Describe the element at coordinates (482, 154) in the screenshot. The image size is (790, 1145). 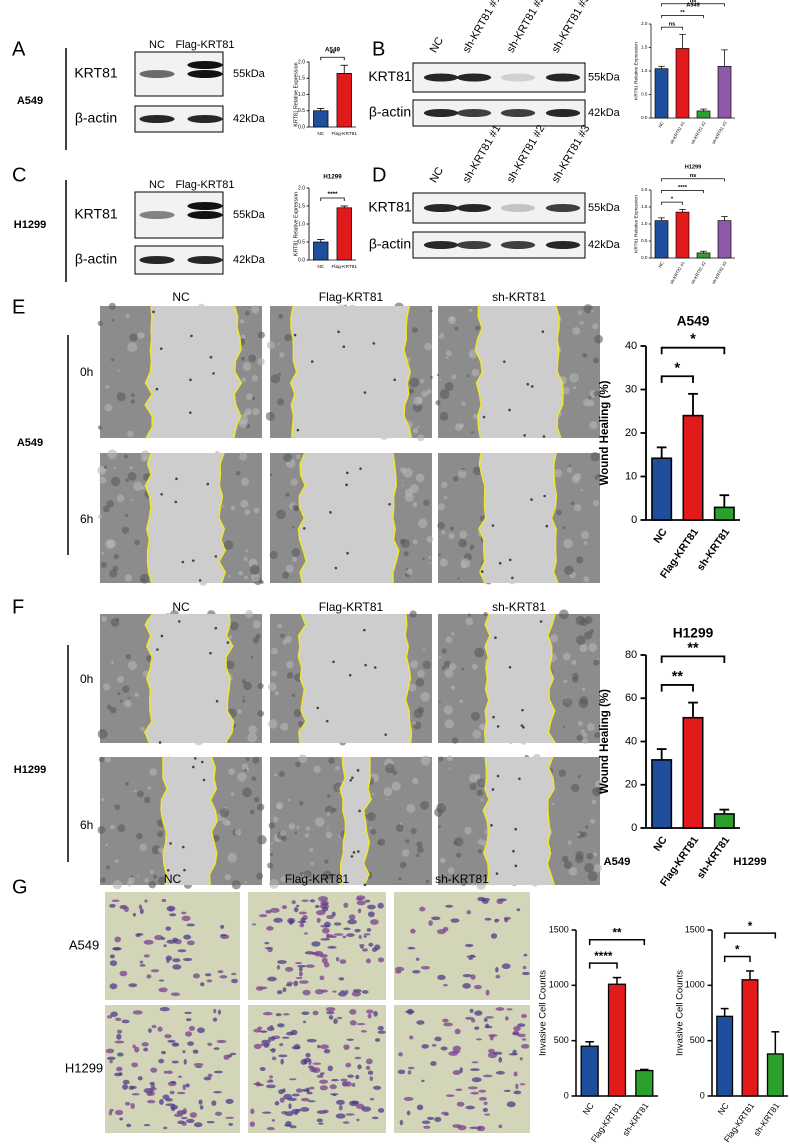
I see `lane-label: sh-KRT81 #1` at that location.